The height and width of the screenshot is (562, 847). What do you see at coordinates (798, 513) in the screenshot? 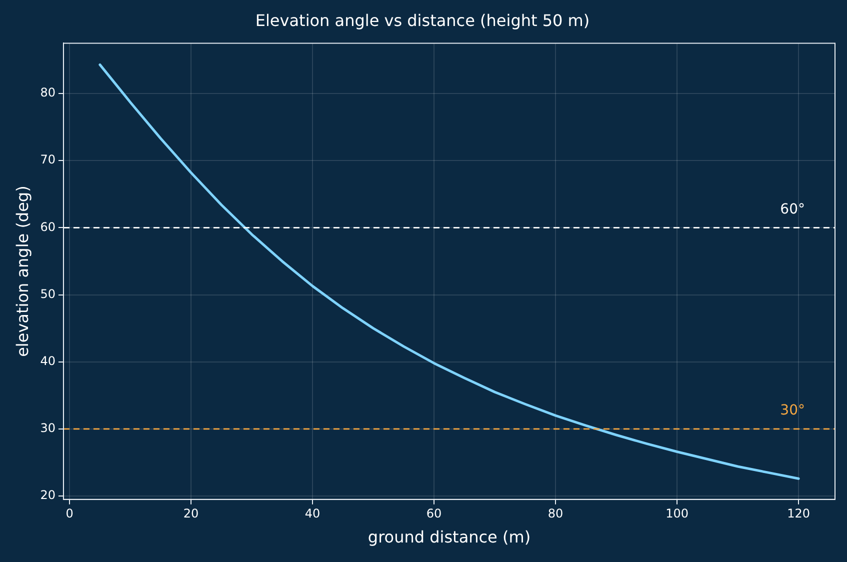
I see `x-tick-label: 120` at bounding box center [798, 513].